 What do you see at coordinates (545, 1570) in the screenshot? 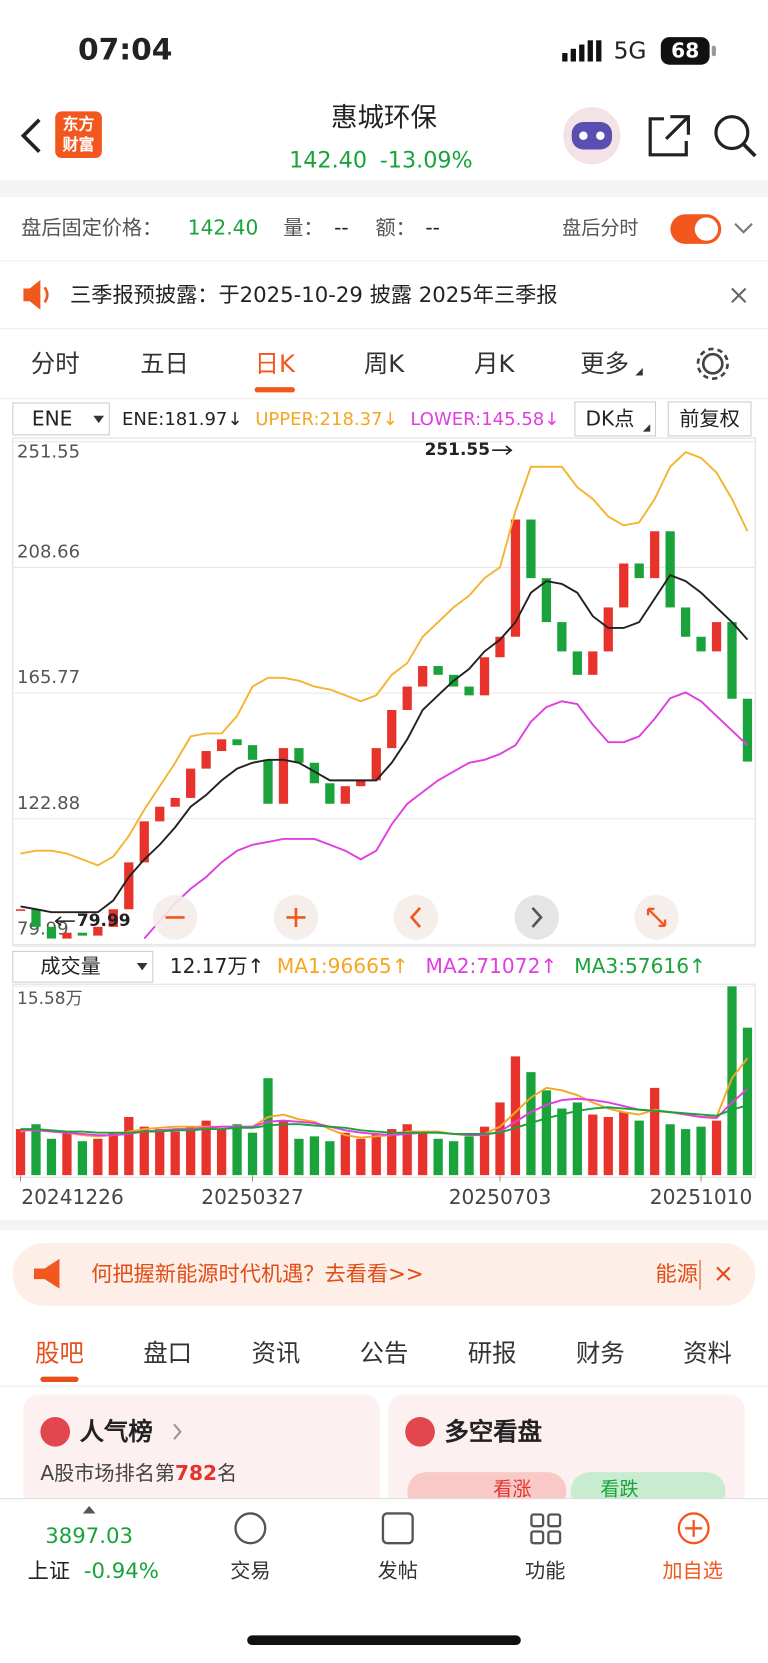
I see `nav-item: 功能` at bounding box center [545, 1570].